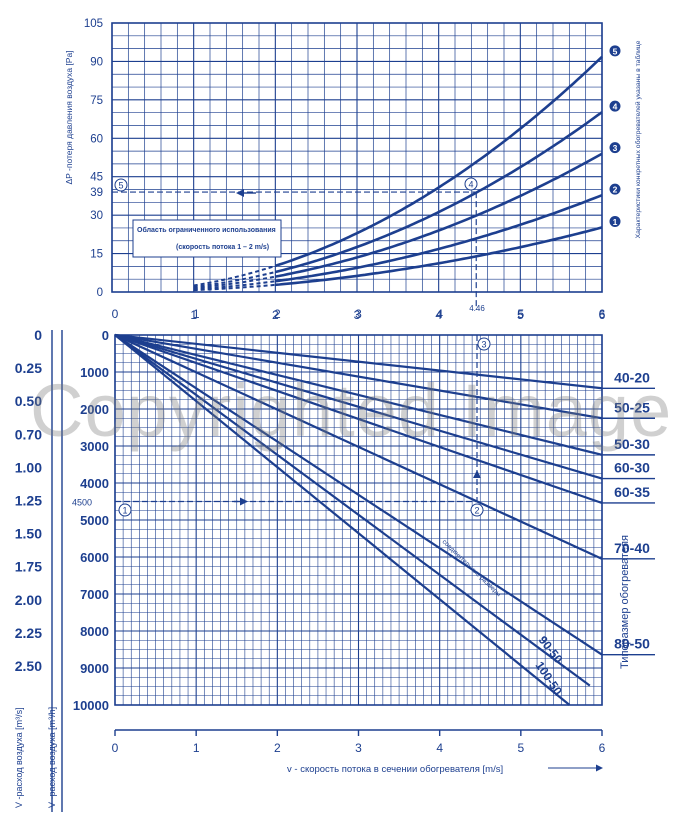 The image size is (683, 813). I want to click on marker-label: 1, so click(124, 511).